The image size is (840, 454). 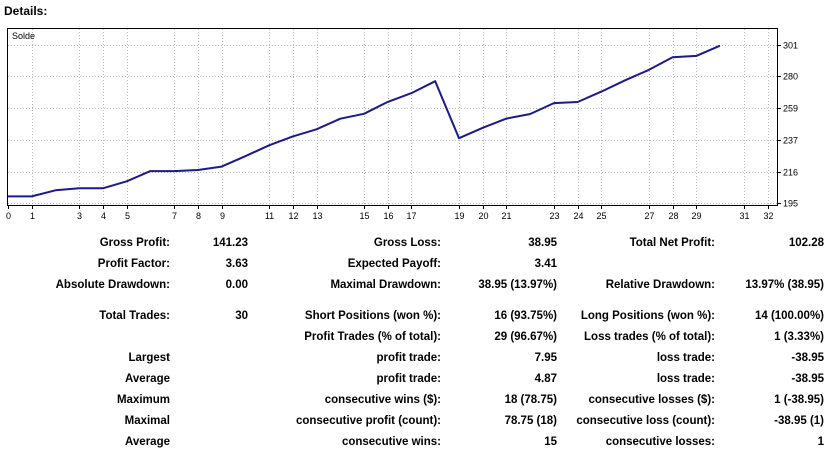 I want to click on total-trades-value: 30, so click(x=241, y=315).